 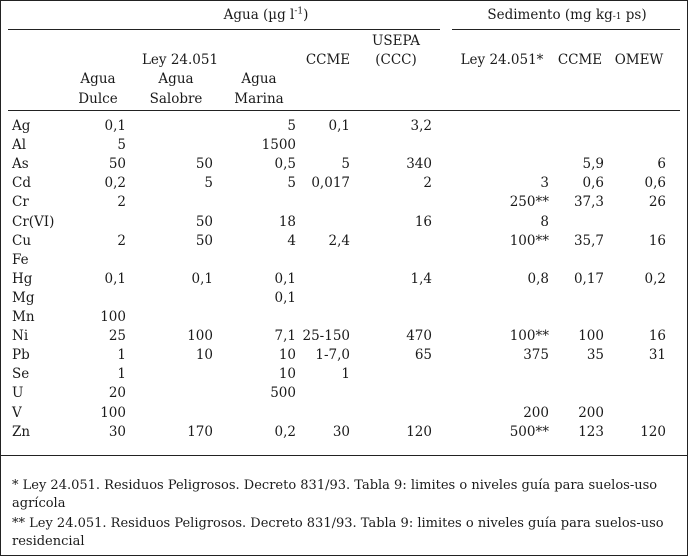 I want to click on col-marina-line2: Marina, so click(x=259, y=99).